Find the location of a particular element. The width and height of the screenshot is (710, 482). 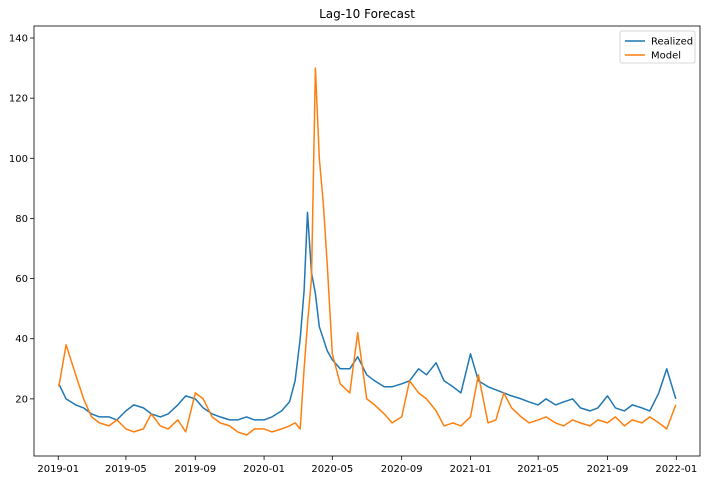

x-tick-label: 2021-05 is located at coordinates (538, 469).